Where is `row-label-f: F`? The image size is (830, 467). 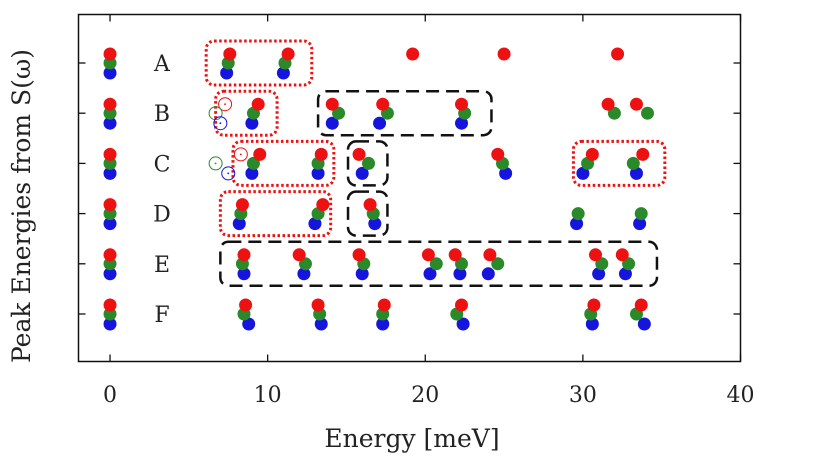 row-label-f: F is located at coordinates (161, 315).